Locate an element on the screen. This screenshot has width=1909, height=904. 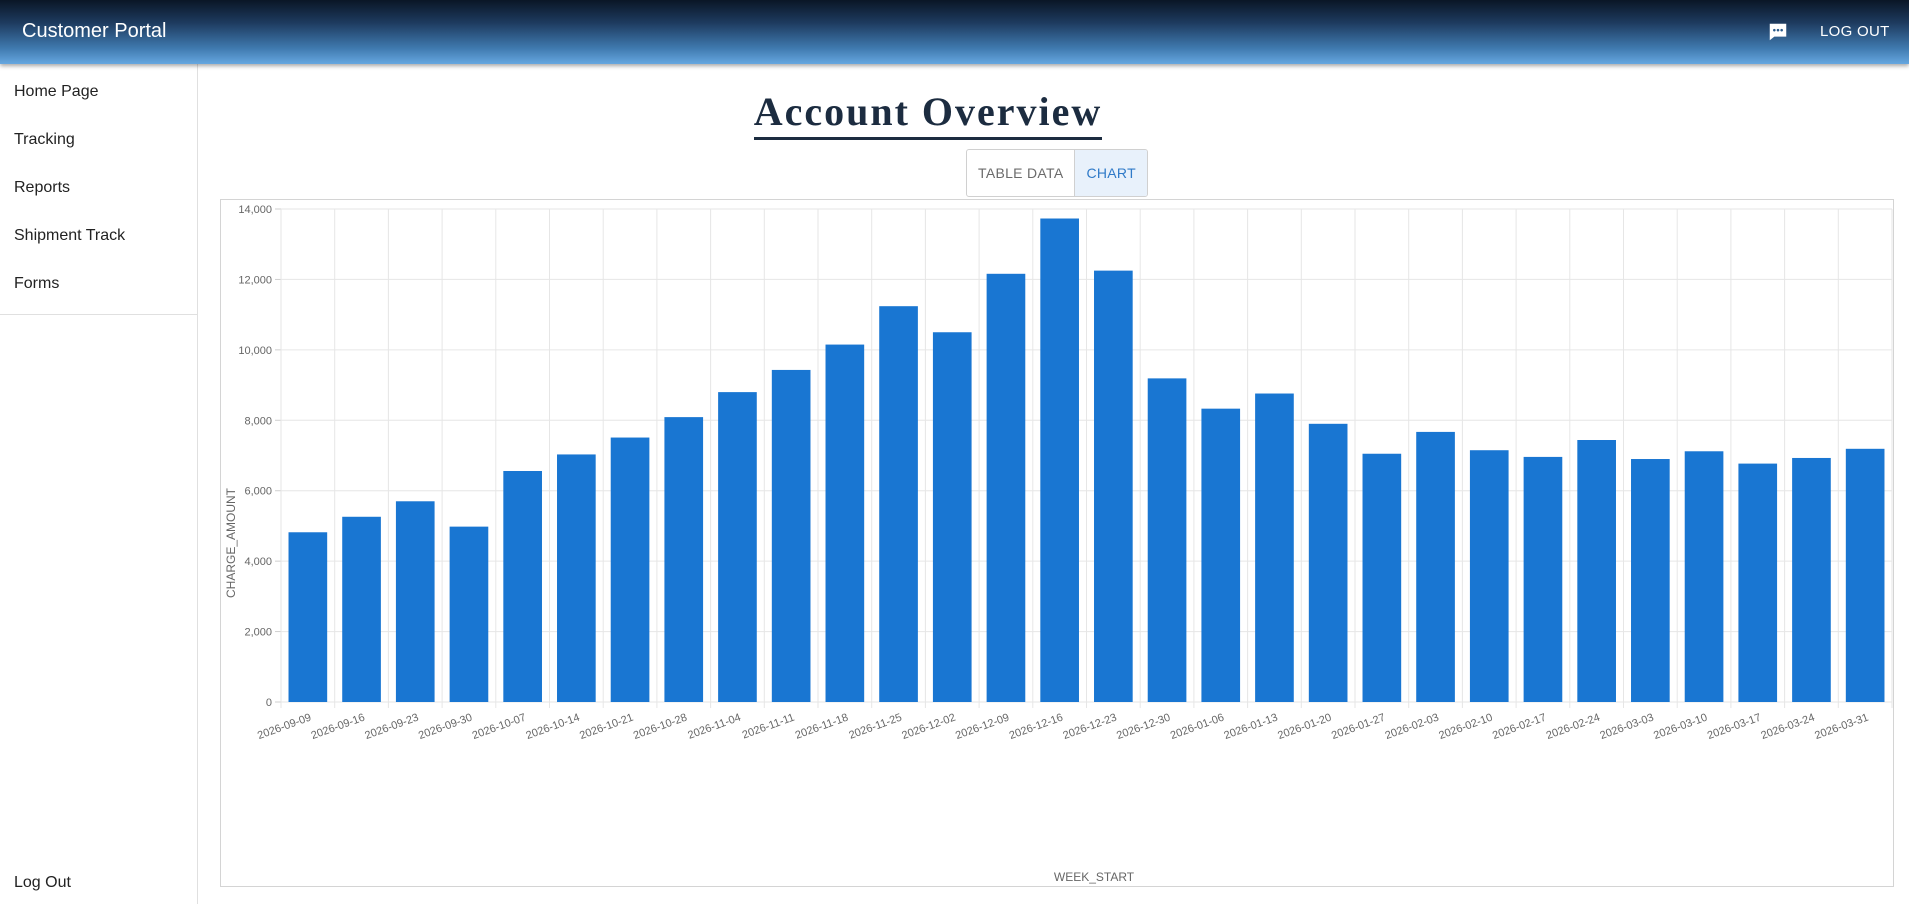
y-tick-label: 10,000 is located at coordinates (255, 351).